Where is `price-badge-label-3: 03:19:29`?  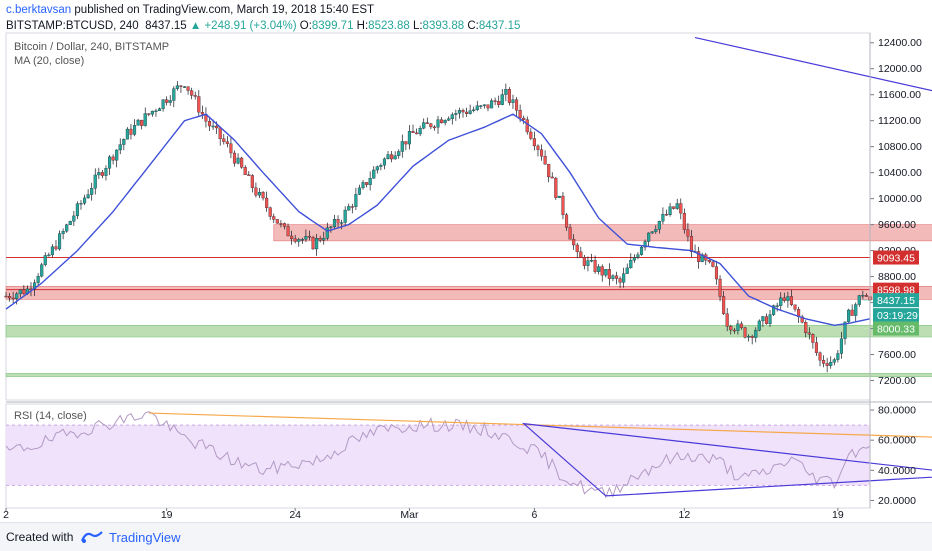
price-badge-label-3: 03:19:29 is located at coordinates (897, 316).